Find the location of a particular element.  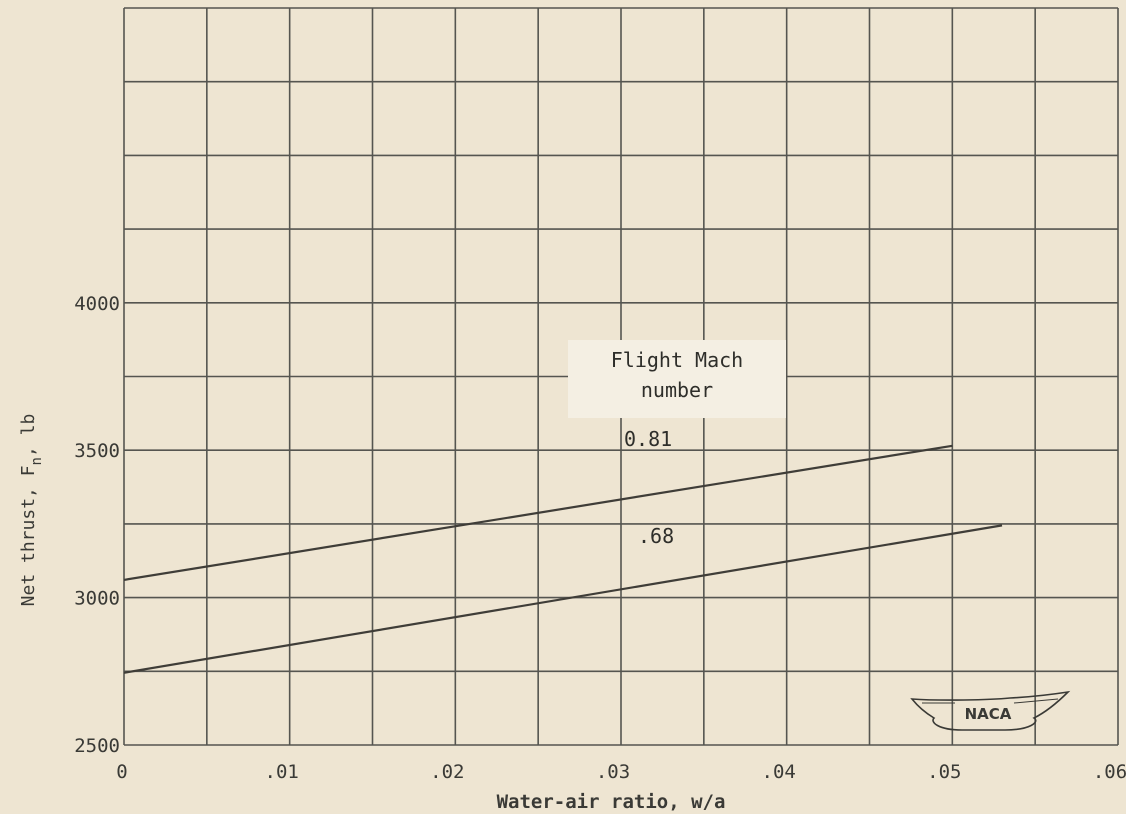

legend-box is located at coordinates (677, 379).